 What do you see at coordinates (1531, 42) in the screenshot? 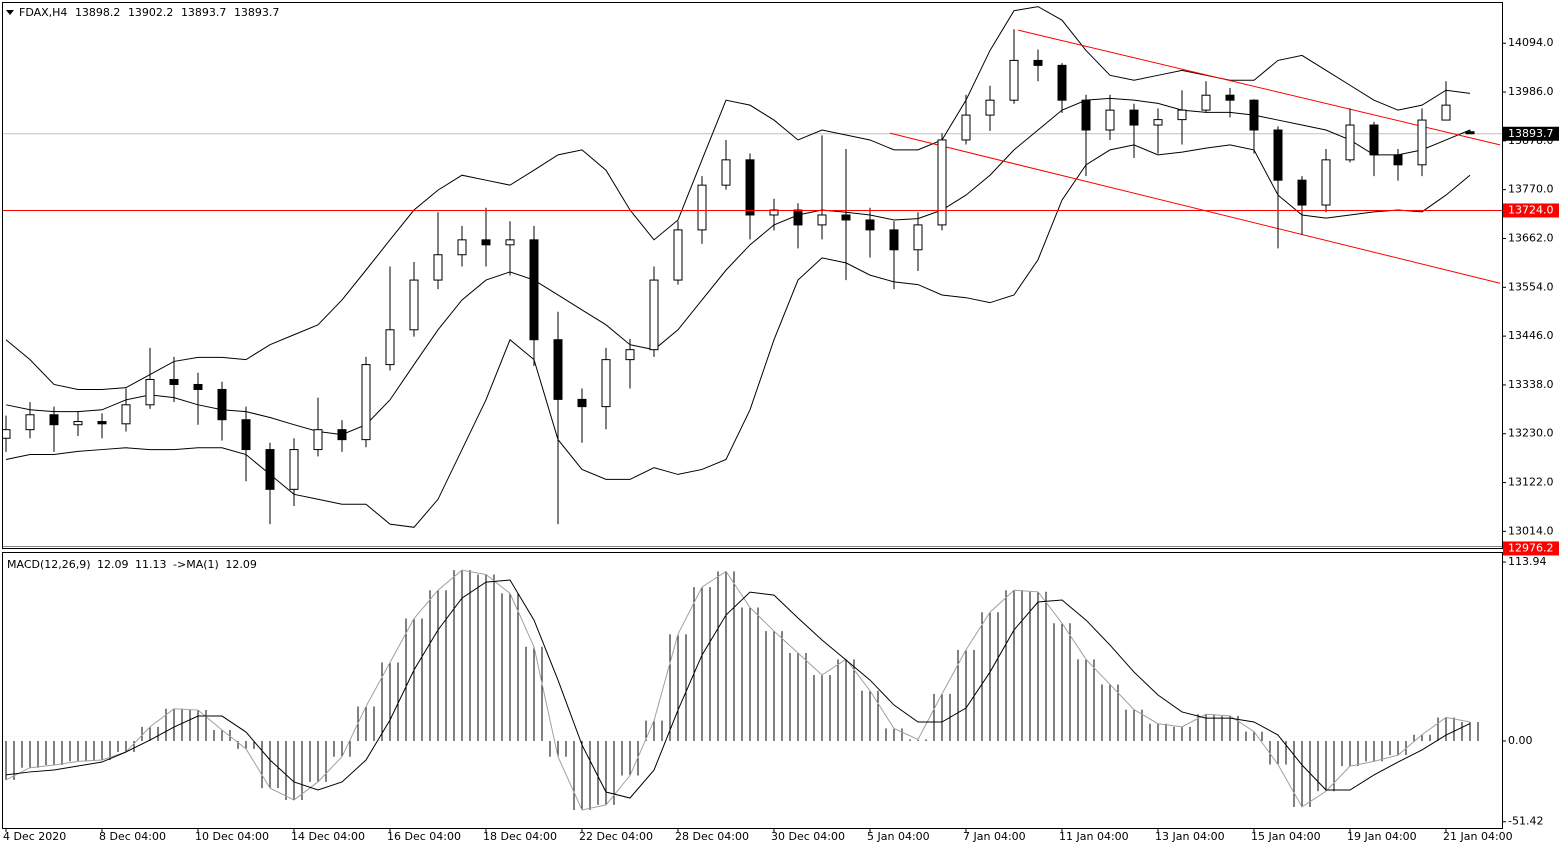
I see `y-tick-label: 14094.0` at bounding box center [1531, 42].